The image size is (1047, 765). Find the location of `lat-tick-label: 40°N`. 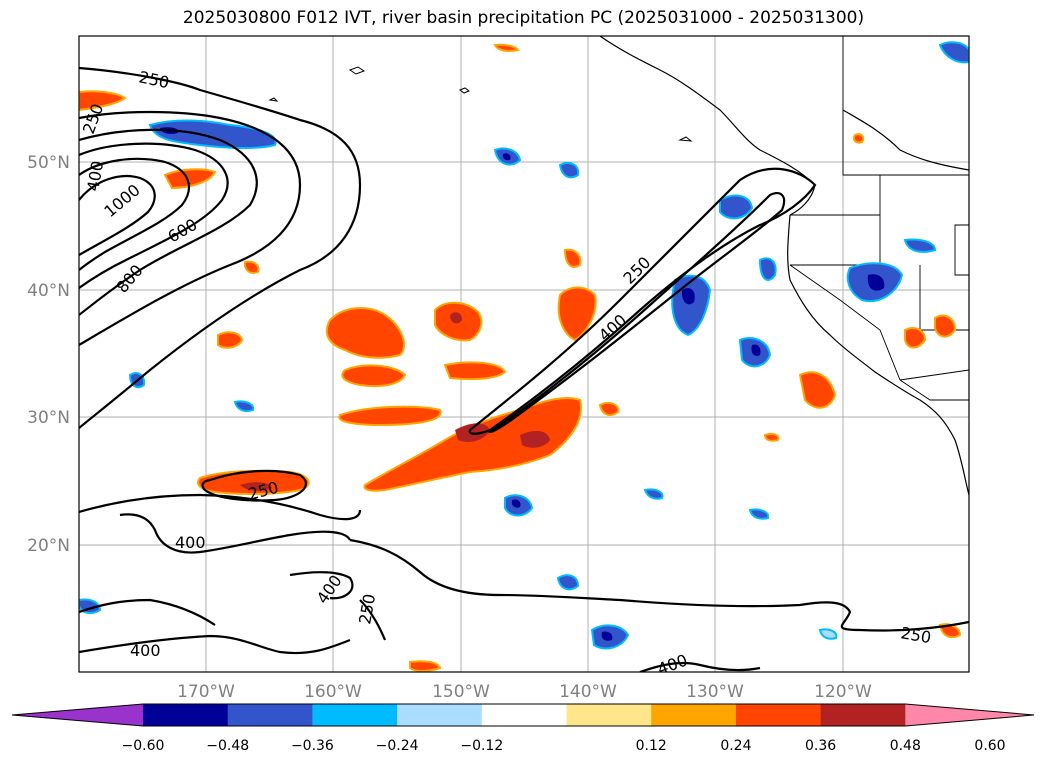

lat-tick-label: 40°N is located at coordinates (48, 291).